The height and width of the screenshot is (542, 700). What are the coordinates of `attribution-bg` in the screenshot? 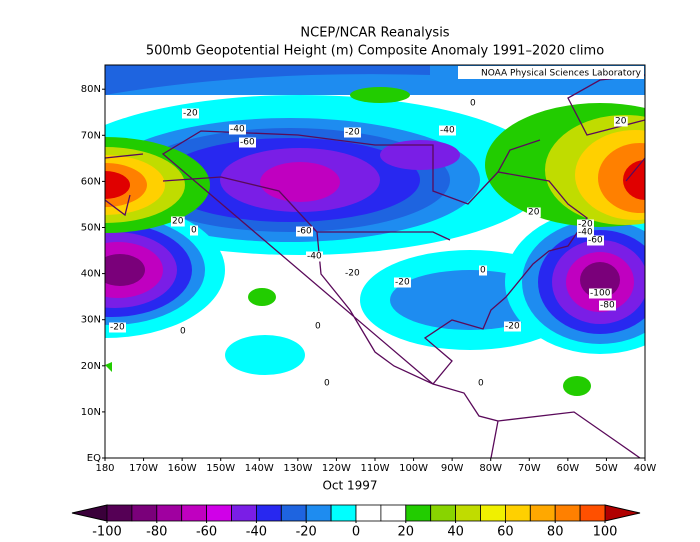 It's located at (551, 72).